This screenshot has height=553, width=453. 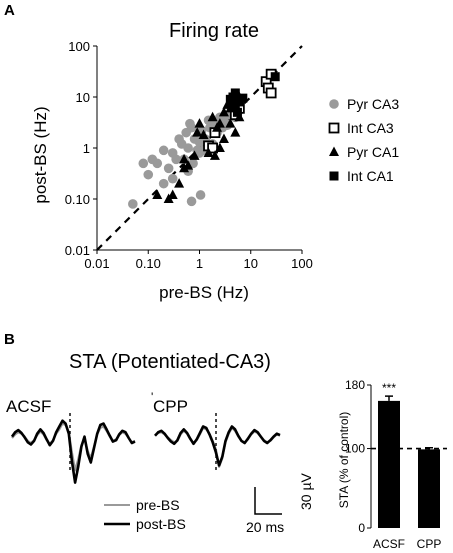 What do you see at coordinates (73, 451) in the screenshot?
I see `acsf-trace-post-bs` at bounding box center [73, 451].